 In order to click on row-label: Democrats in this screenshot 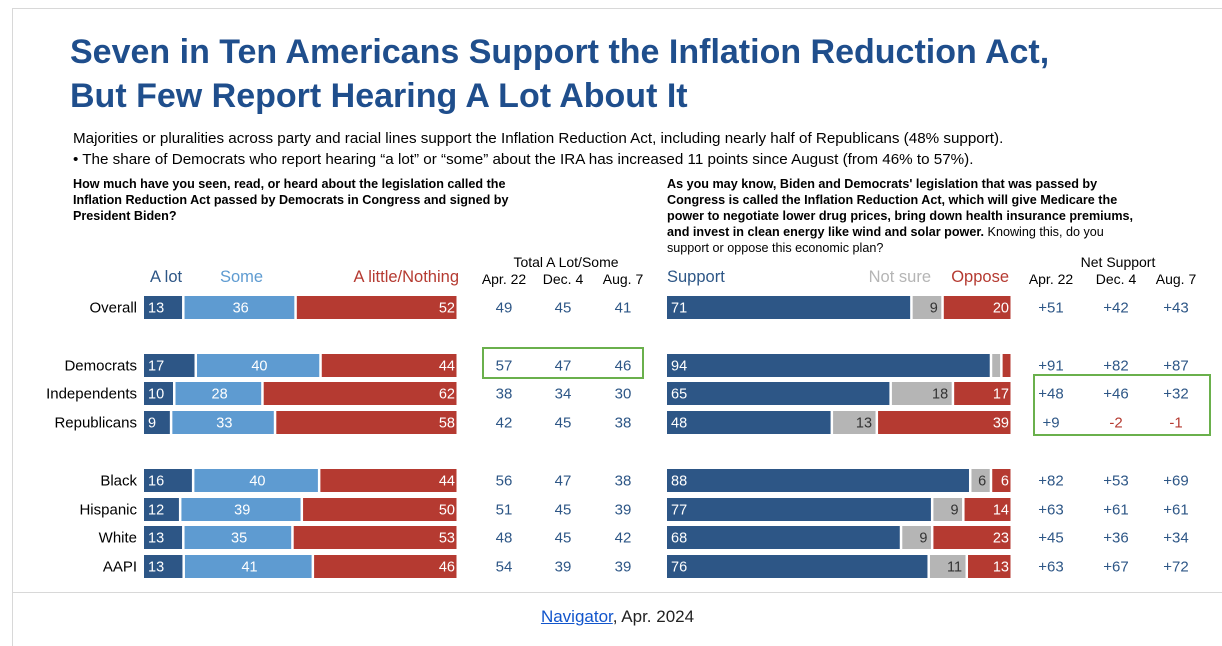, I will do `click(100, 366)`.